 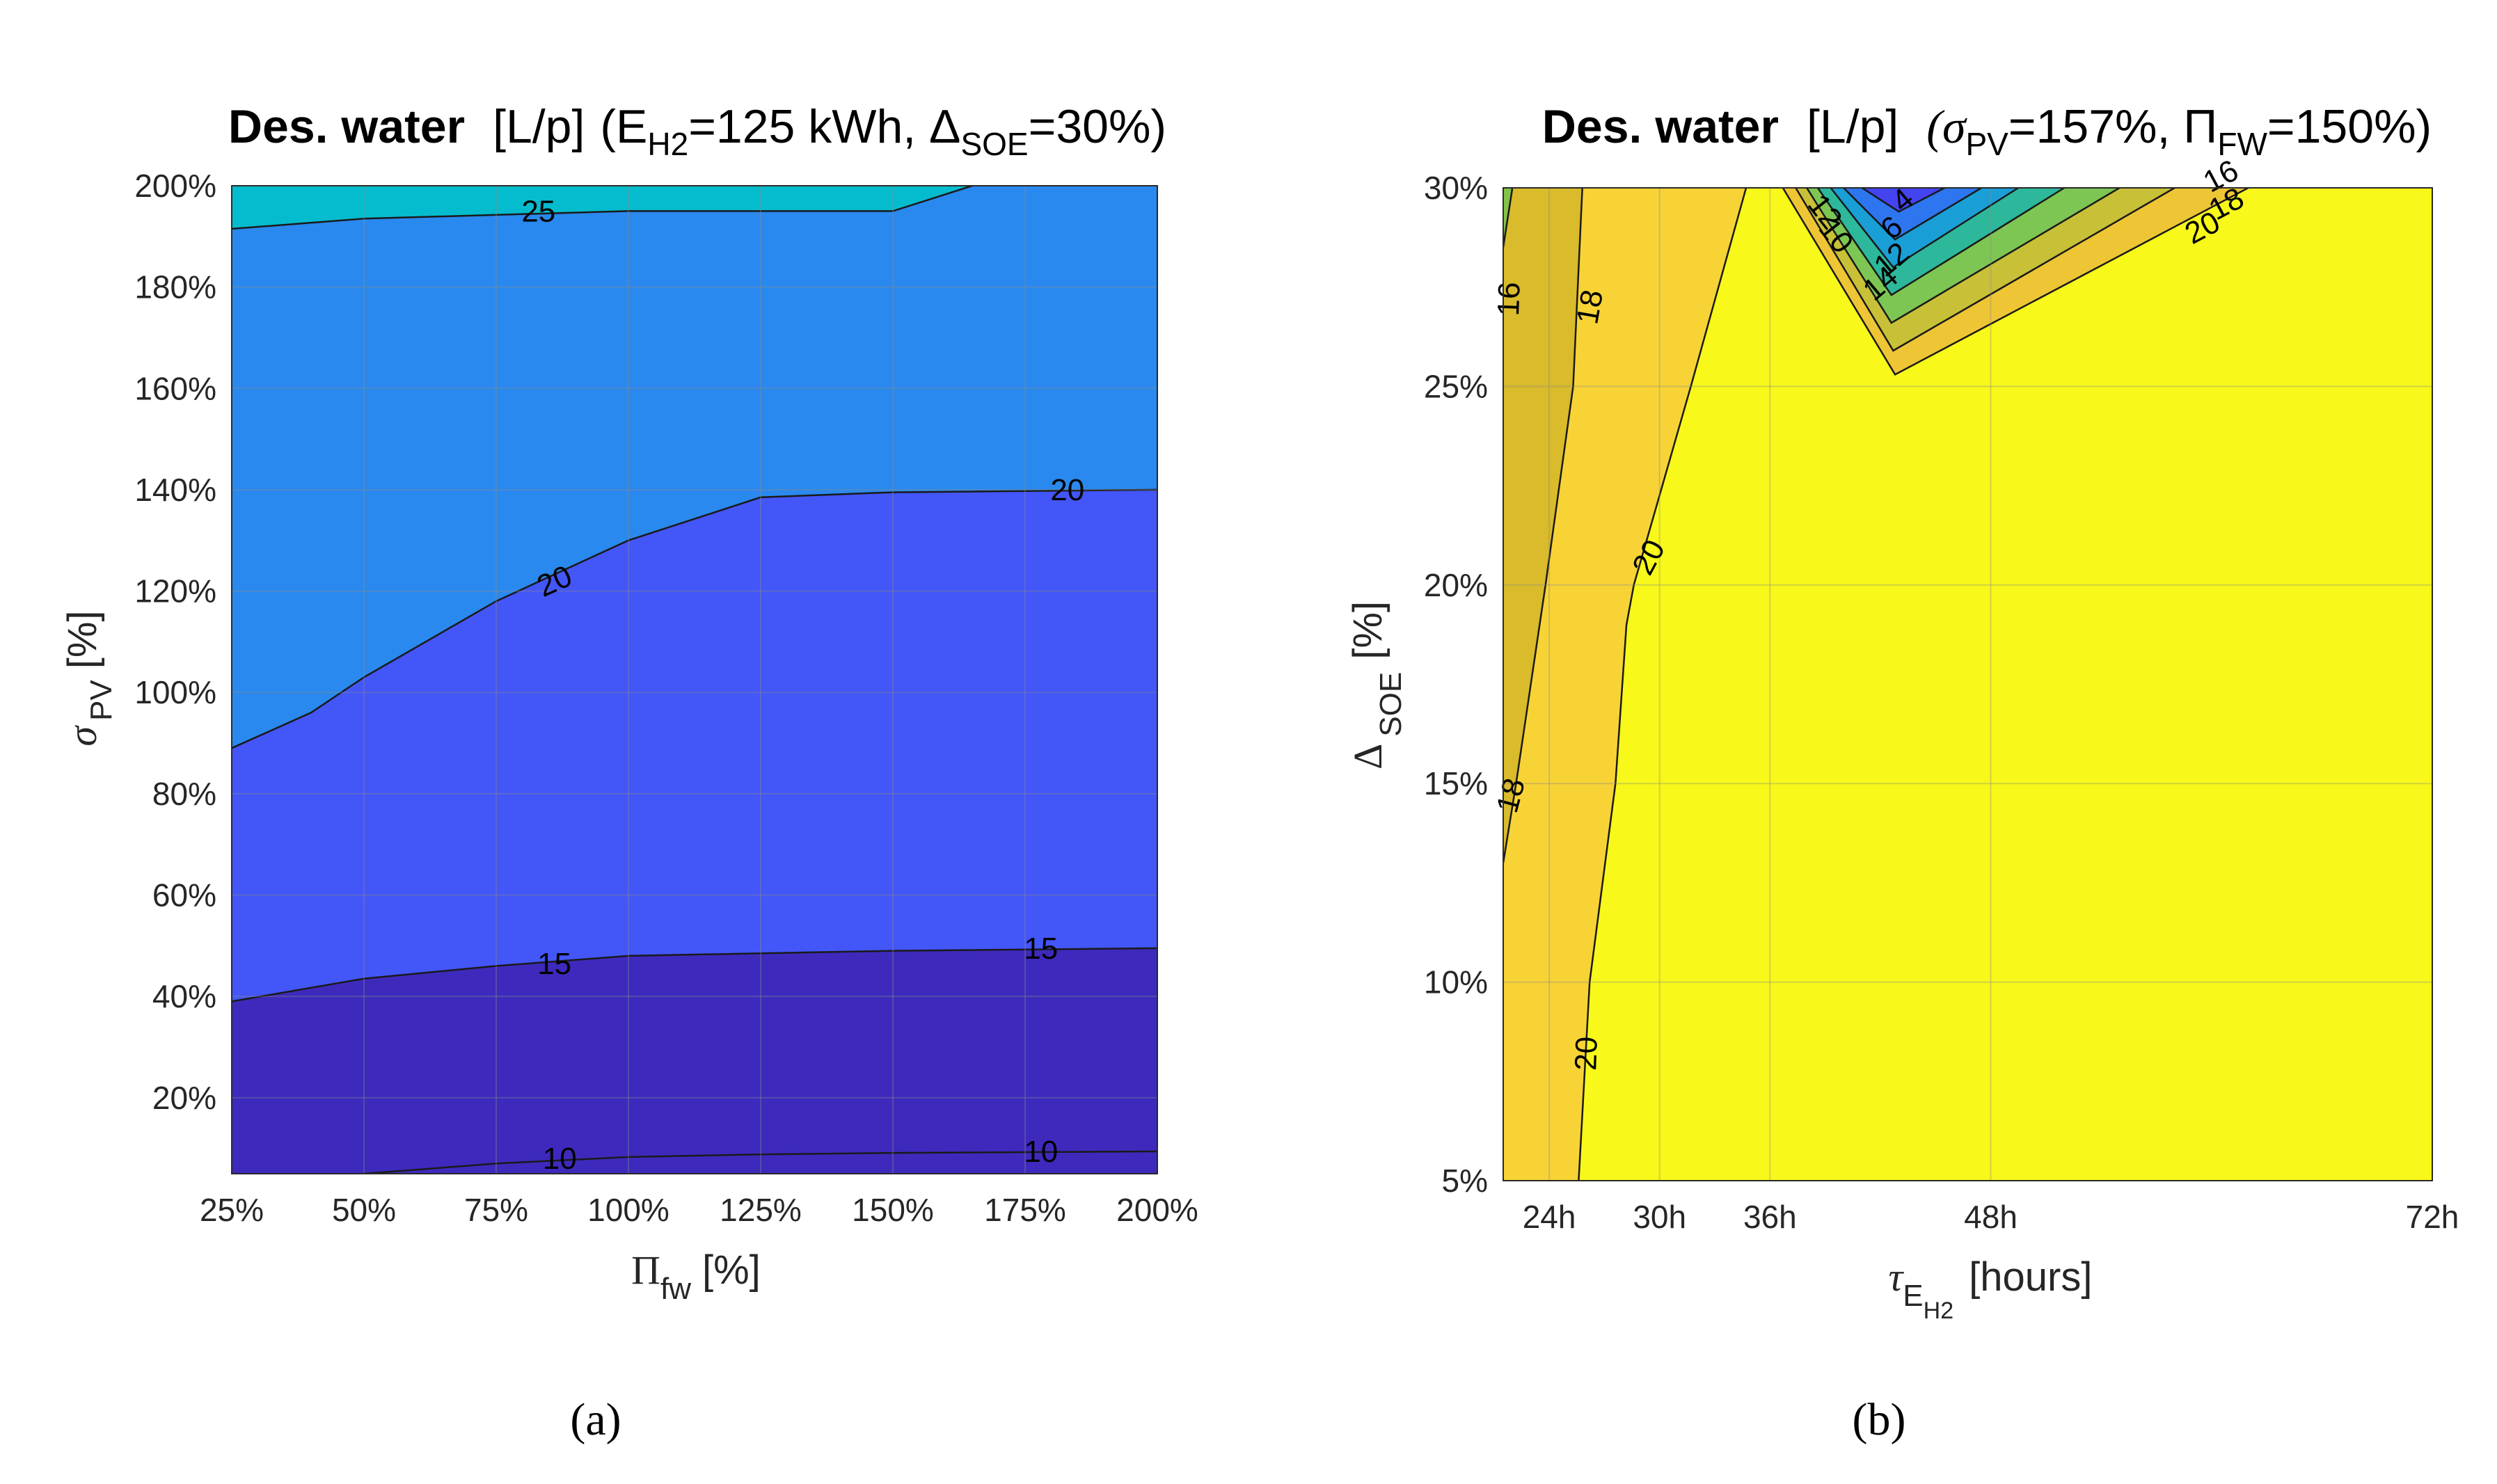 What do you see at coordinates (2242, 144) in the screenshot?
I see `title-sub2-text: FW` at bounding box center [2242, 144].